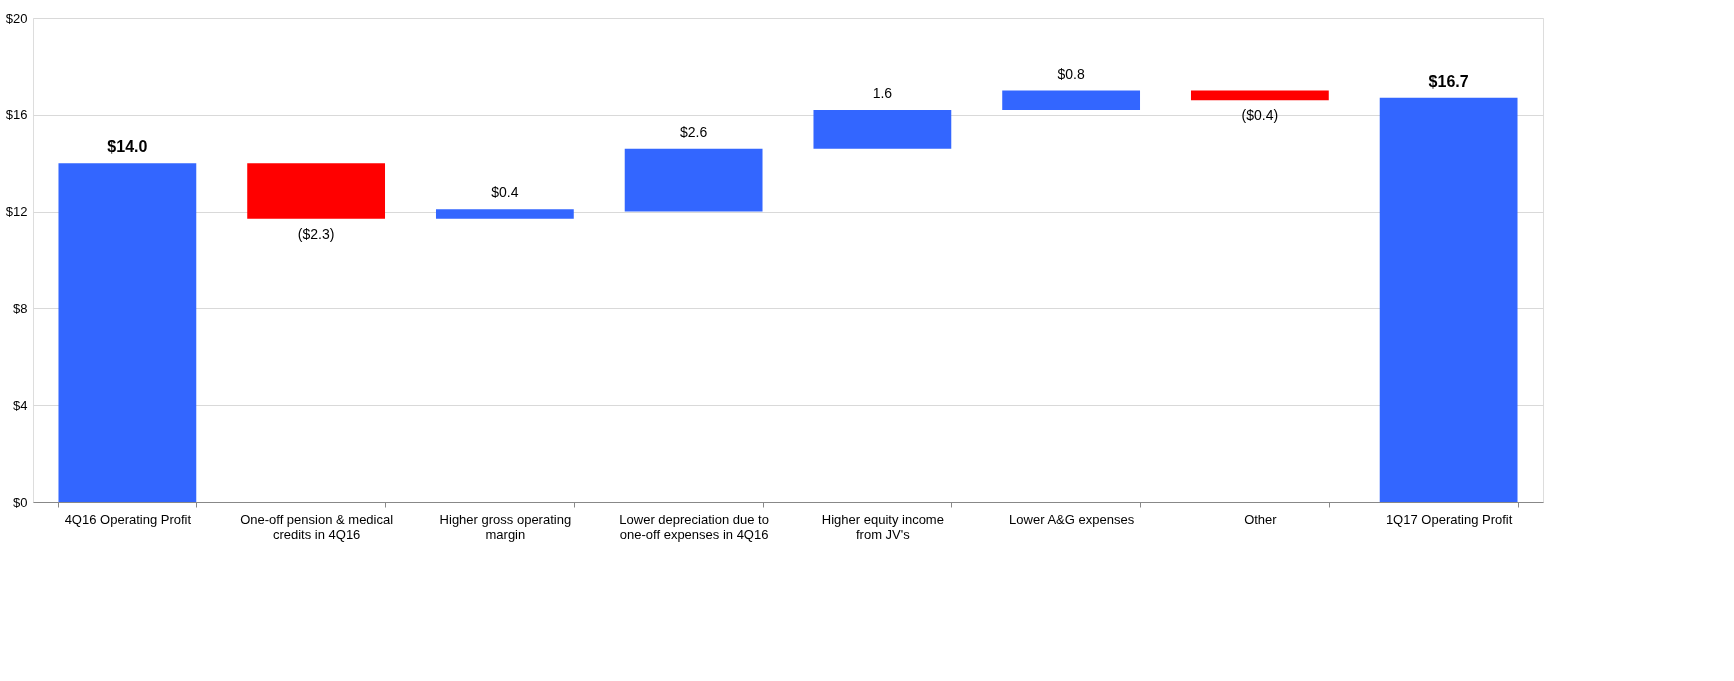 This screenshot has height=681, width=1734. I want to click on x-tick-label: Other, so click(1261, 519).